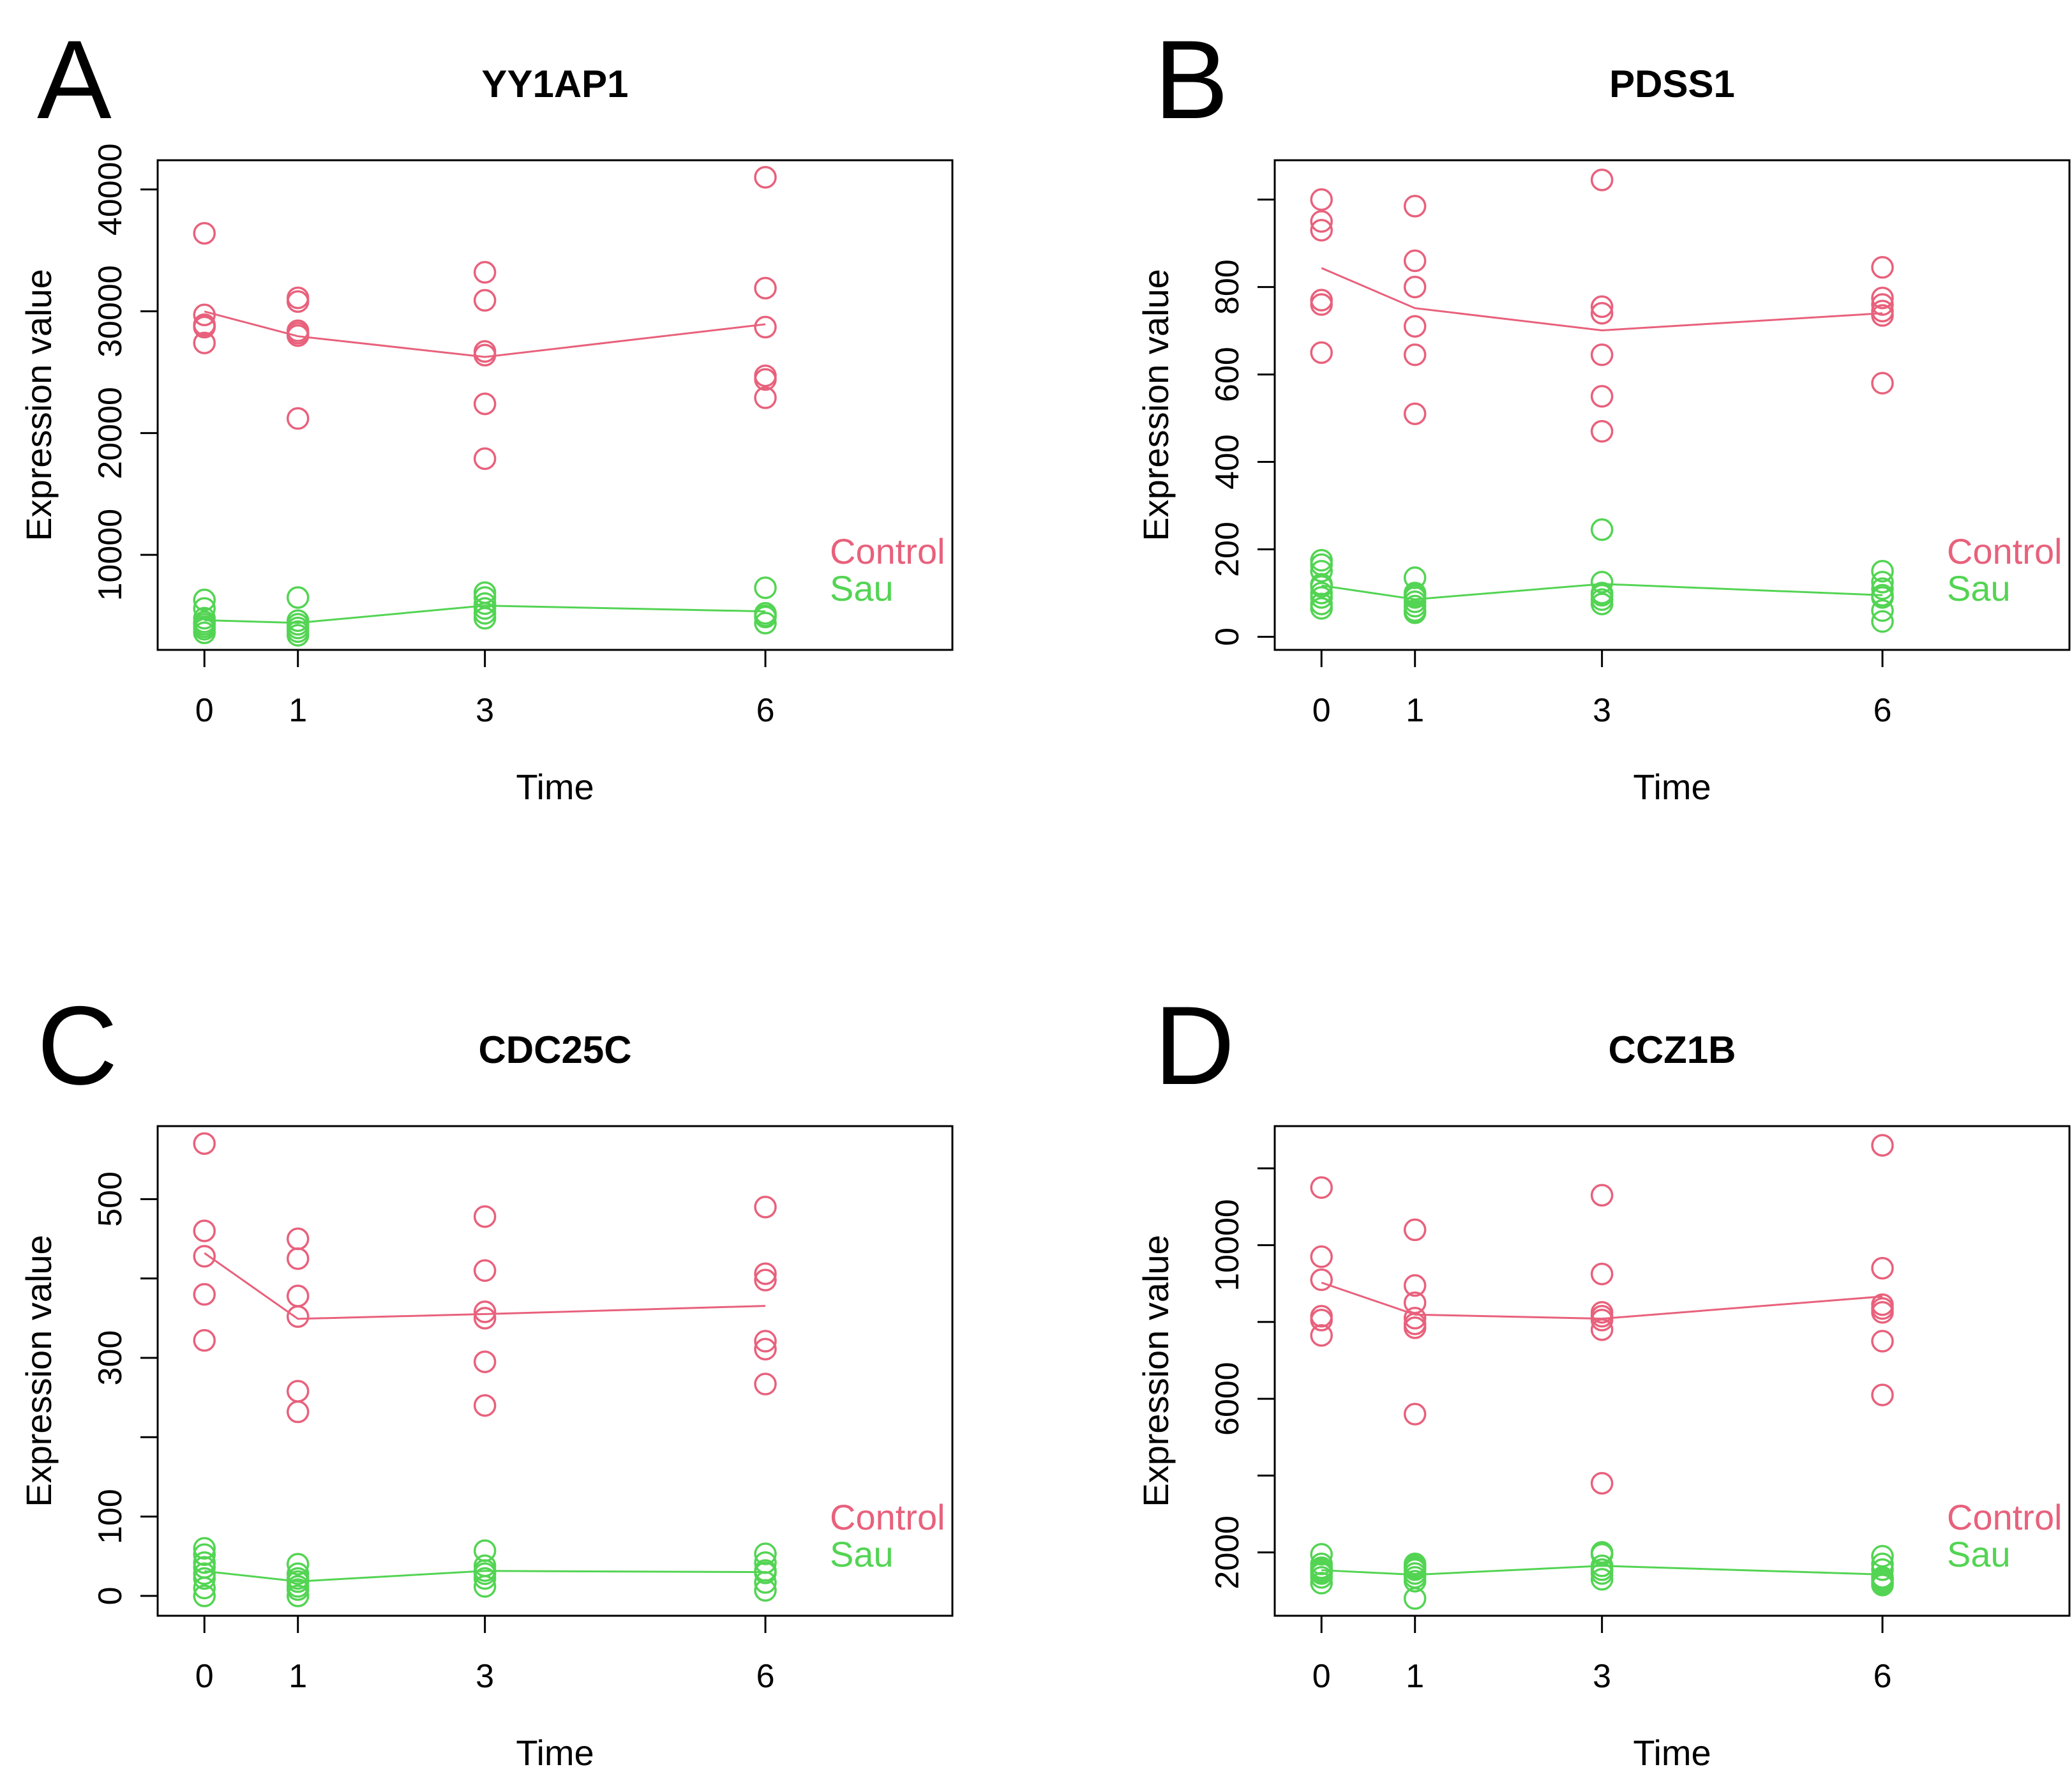 The image size is (2072, 1776). I want to click on chart-title: YY1AP1, so click(554, 84).